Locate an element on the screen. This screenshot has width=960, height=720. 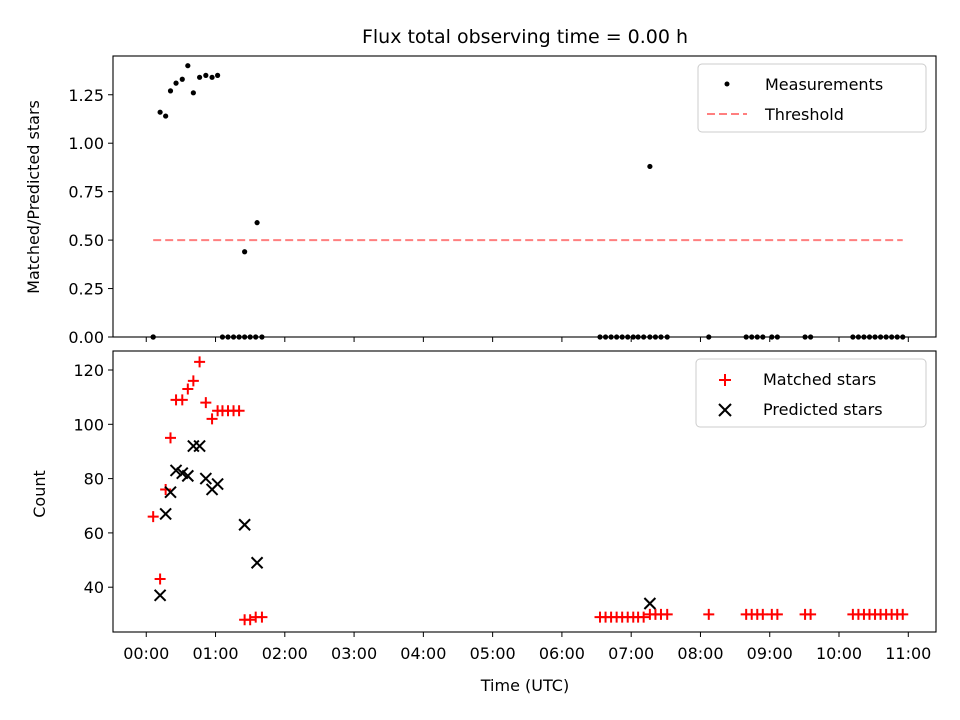
bottom-x-tick-label: 05:00 is located at coordinates (493, 653).